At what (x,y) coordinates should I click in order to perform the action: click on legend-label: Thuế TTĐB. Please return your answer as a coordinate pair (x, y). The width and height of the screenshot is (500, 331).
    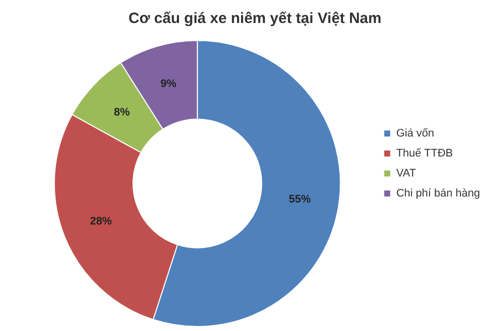
    Looking at the image, I should click on (424, 154).